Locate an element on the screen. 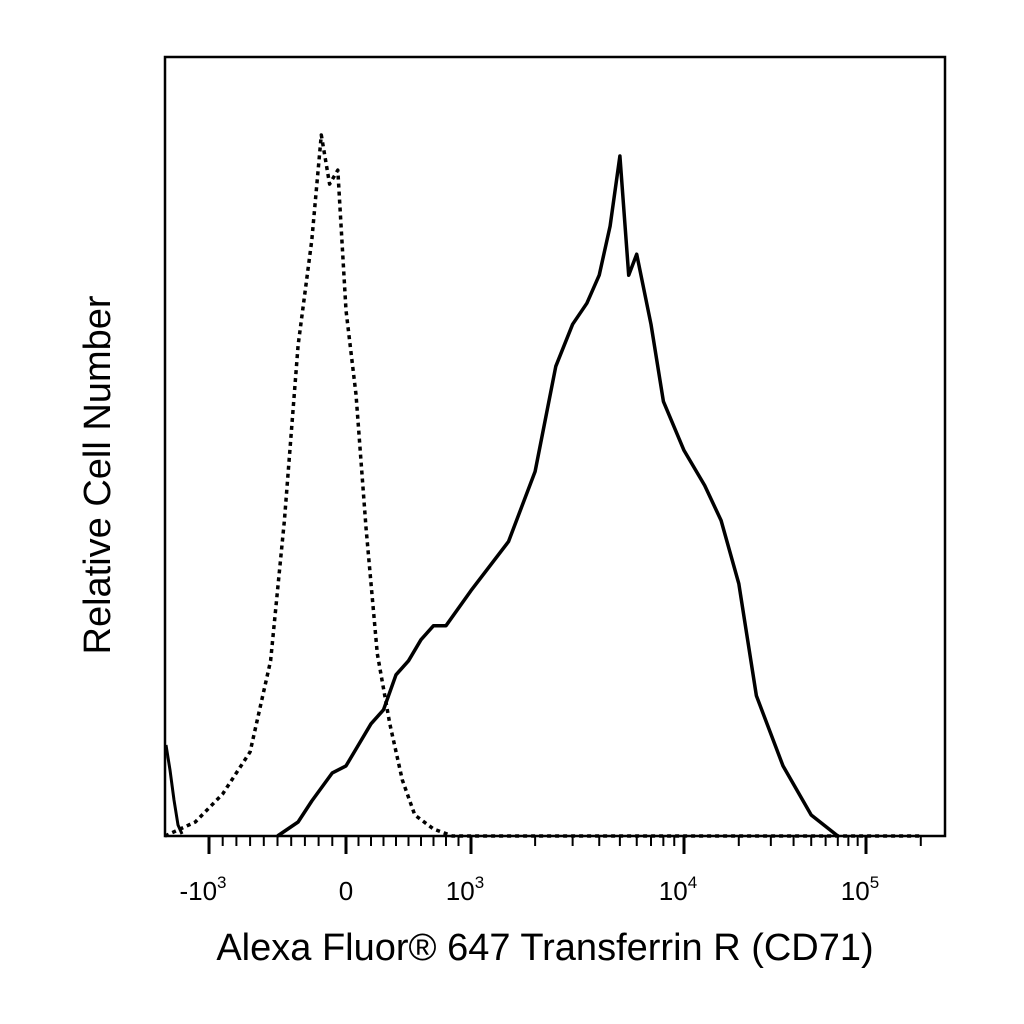 Image resolution: width=1024 pixels, height=1024 pixels. x-axis-tick-labels: -103 0 10³ 10⁴ 10⁵ is located at coordinates (529, 889).